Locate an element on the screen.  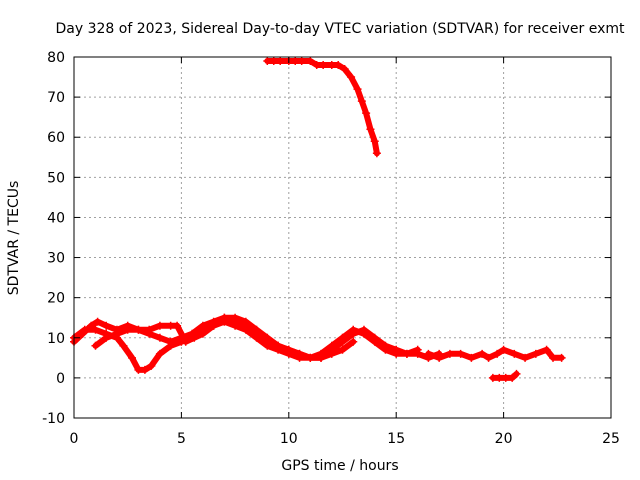
series-s6 is located at coordinates (322, 107).